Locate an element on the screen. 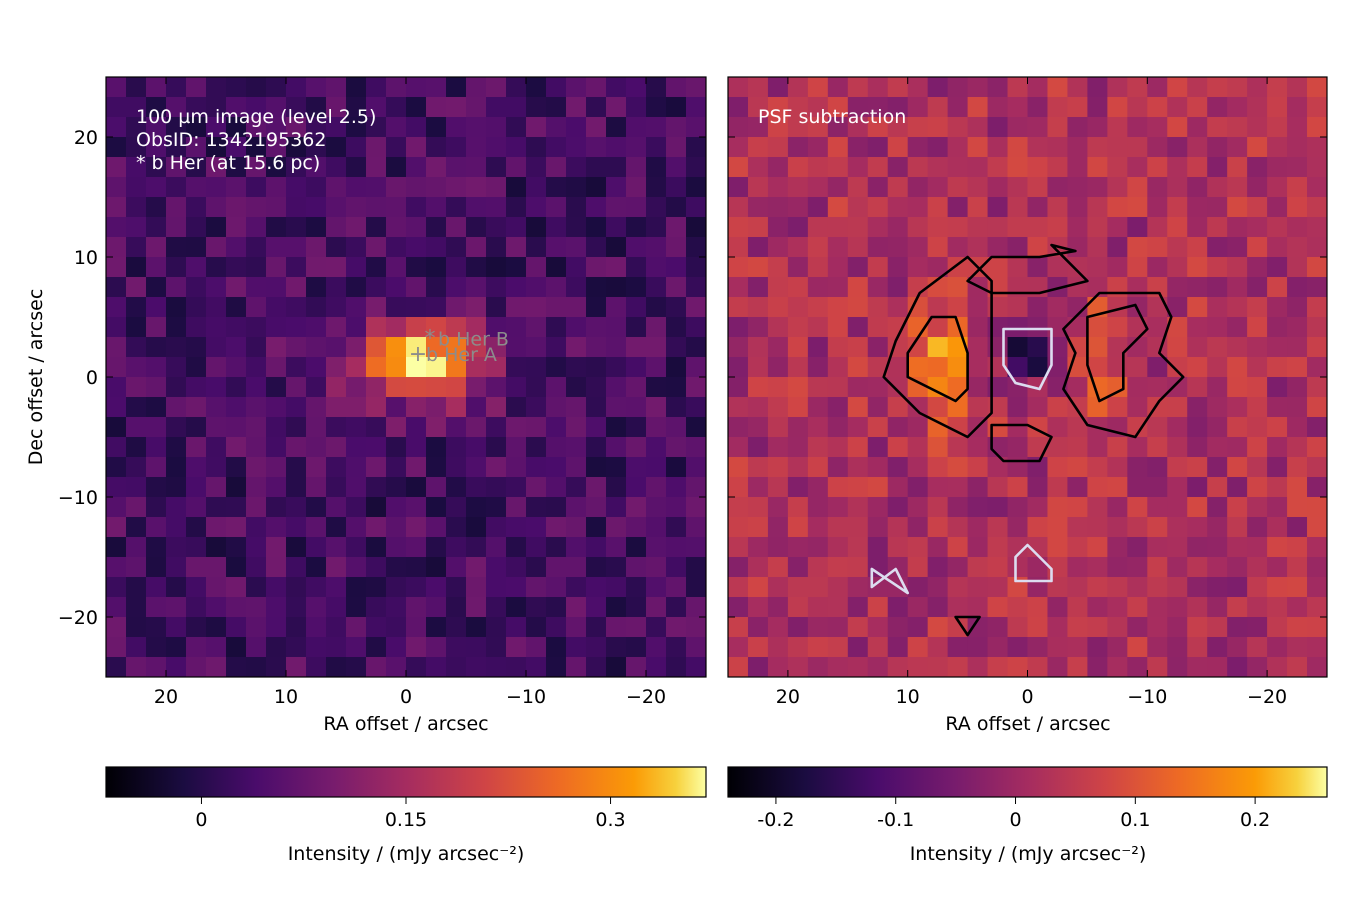  left-annotation-line-3: * b Her (at 15.6 pc) is located at coordinates (228, 163).